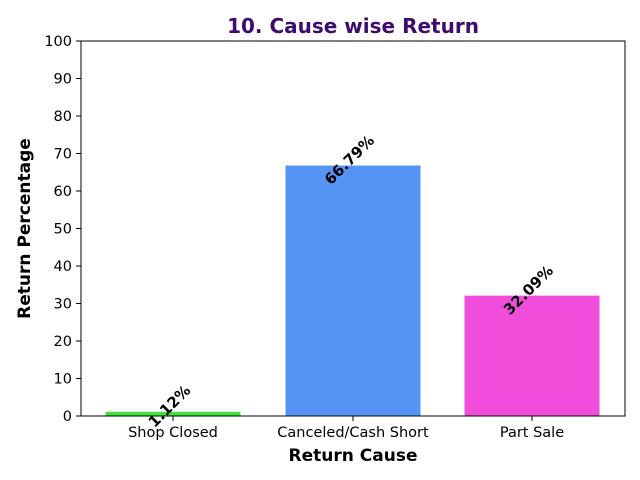 The height and width of the screenshot is (480, 640). Describe the element at coordinates (63, 342) in the screenshot. I see `y-tick-label: 20` at that location.